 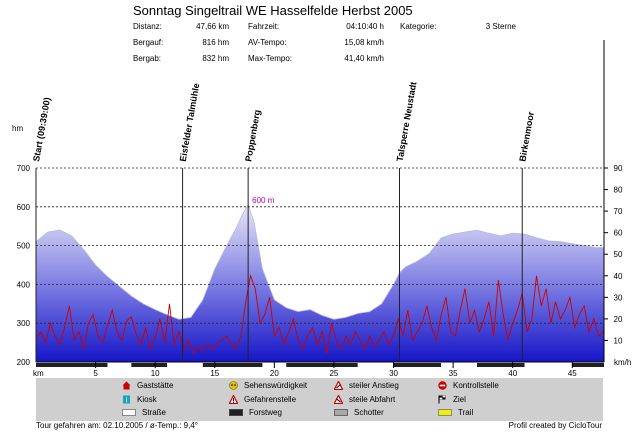 I want to click on legend-item: Sehenswürdigkeit, so click(x=268, y=385).